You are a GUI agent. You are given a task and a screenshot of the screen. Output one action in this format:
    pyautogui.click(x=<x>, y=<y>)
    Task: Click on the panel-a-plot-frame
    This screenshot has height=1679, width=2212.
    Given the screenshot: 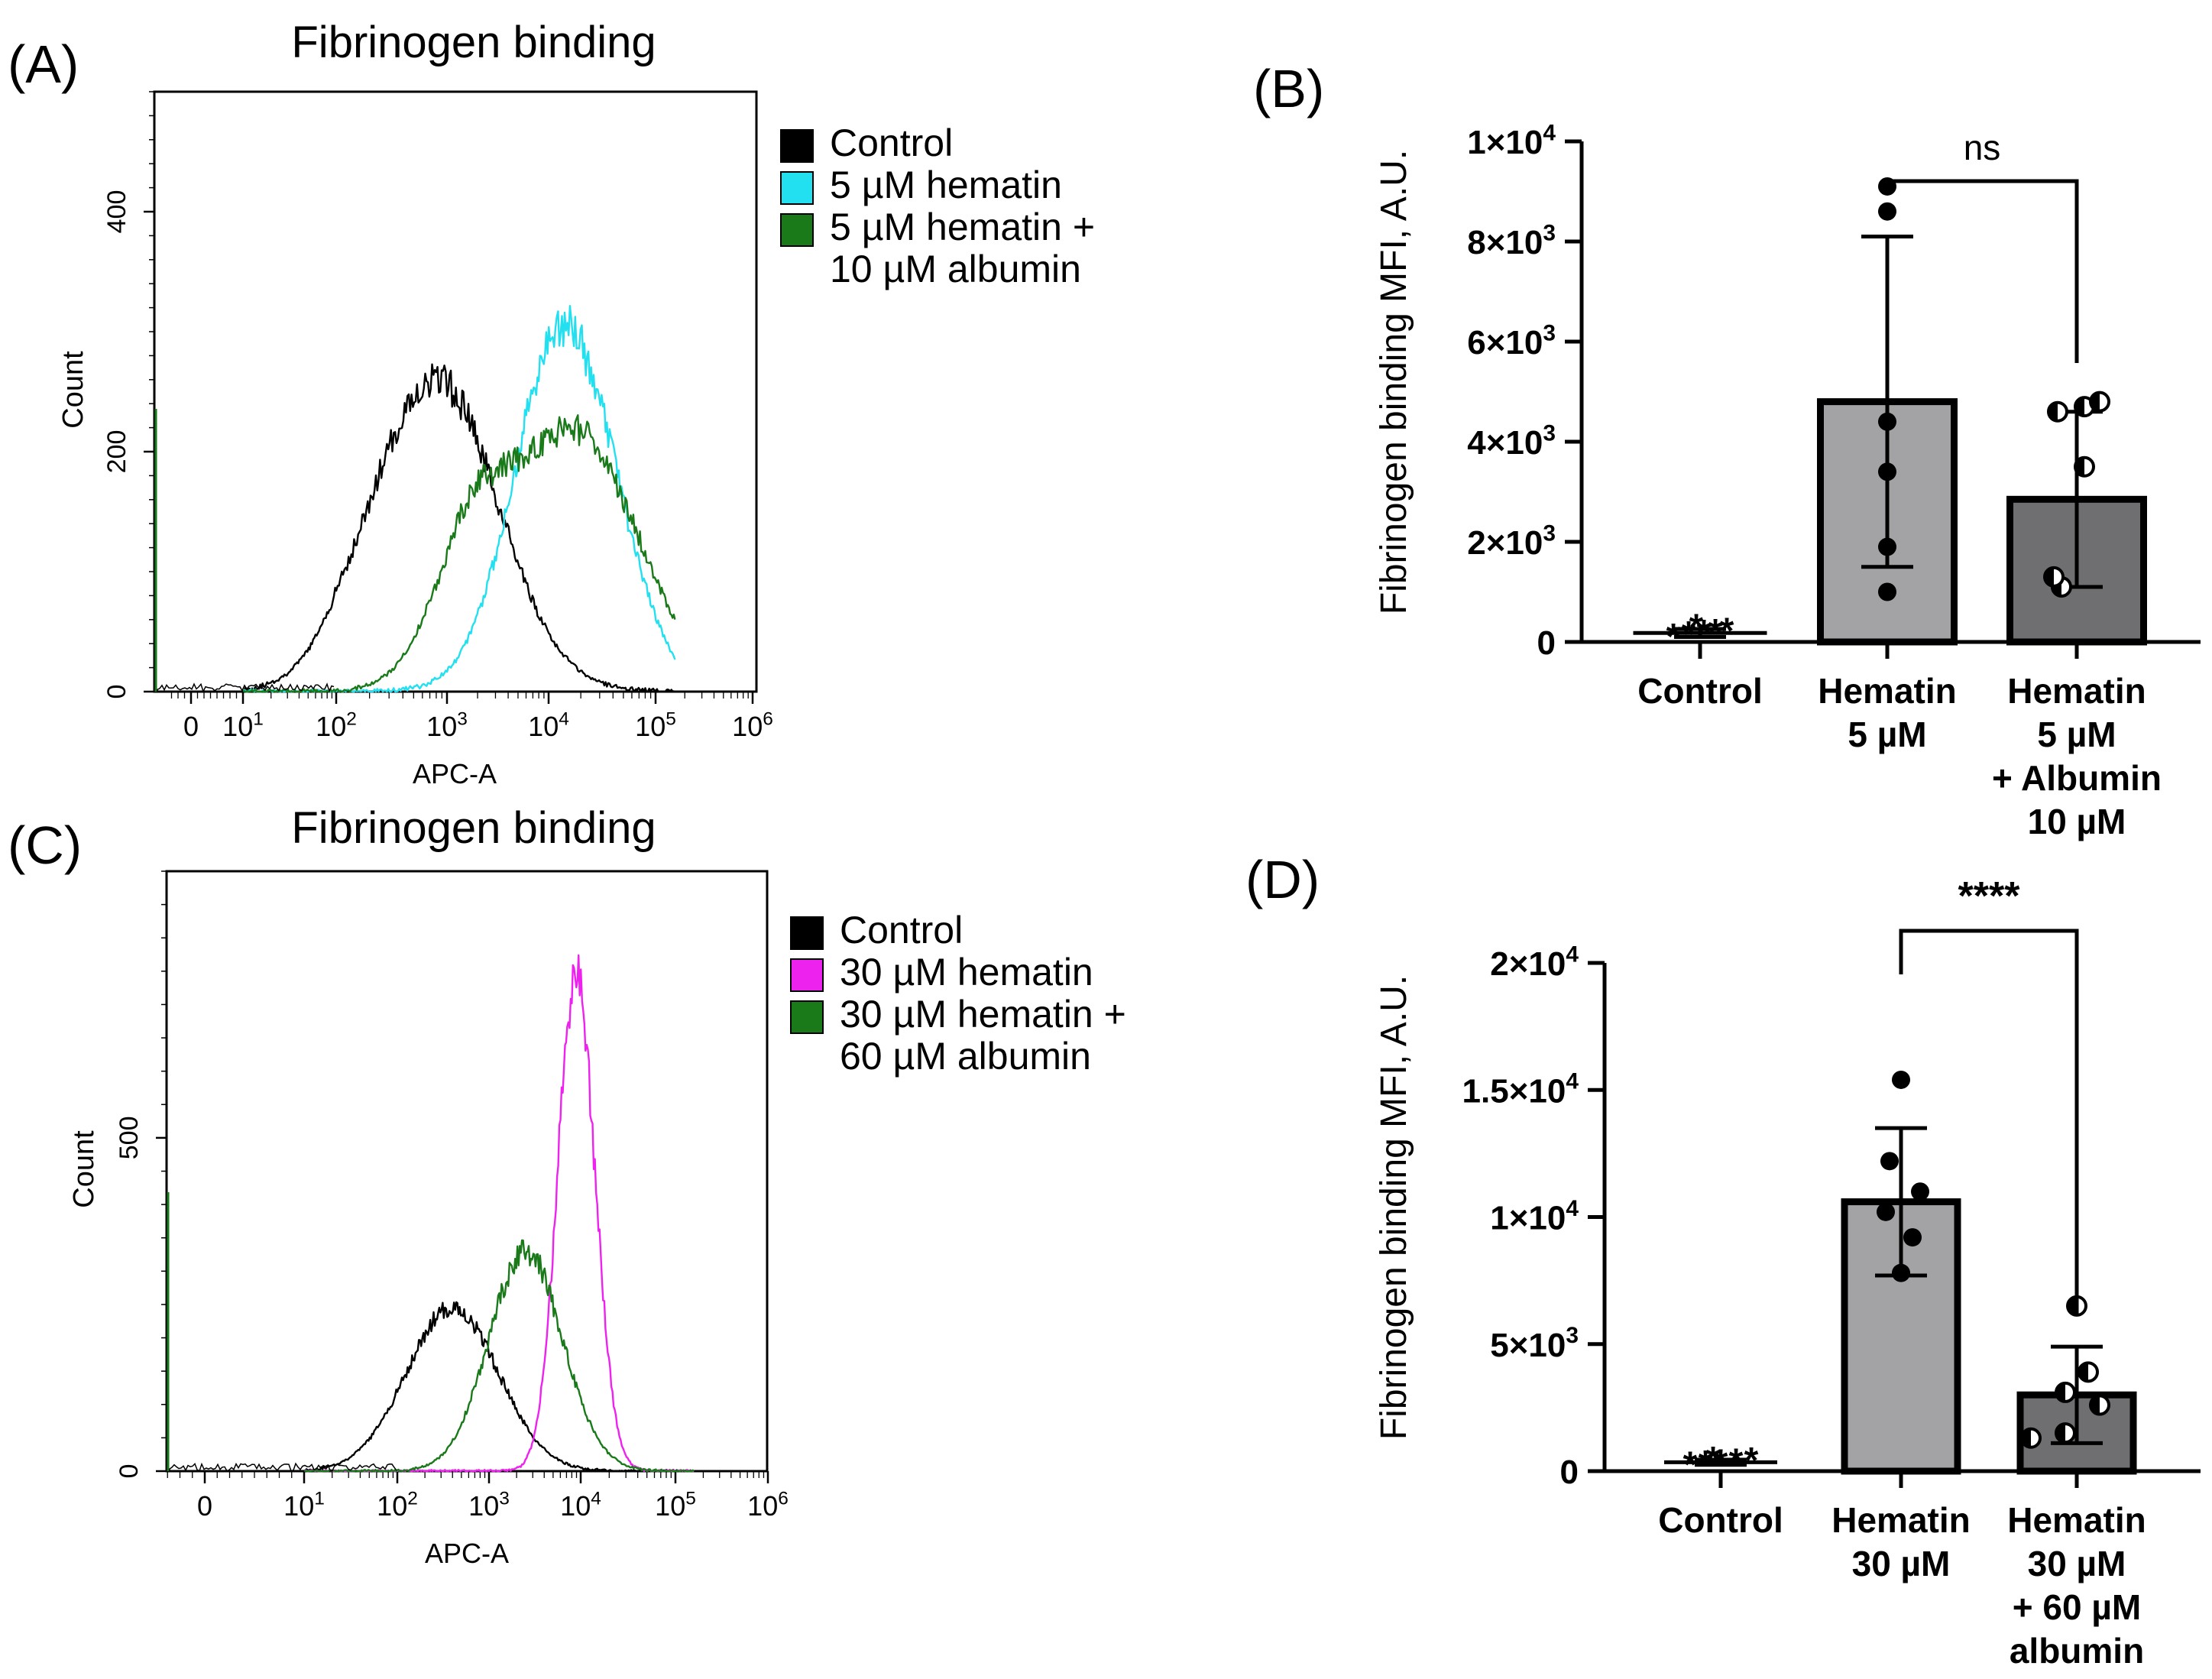 What is the action you would take?
    pyautogui.click(x=455, y=391)
    